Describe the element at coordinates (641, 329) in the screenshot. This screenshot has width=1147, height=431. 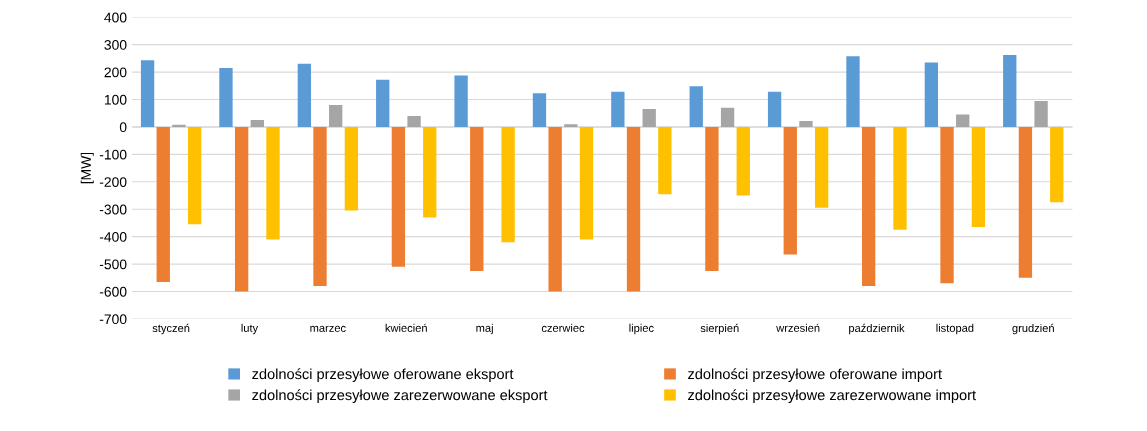
I see `x-tick-label: lipiec` at that location.